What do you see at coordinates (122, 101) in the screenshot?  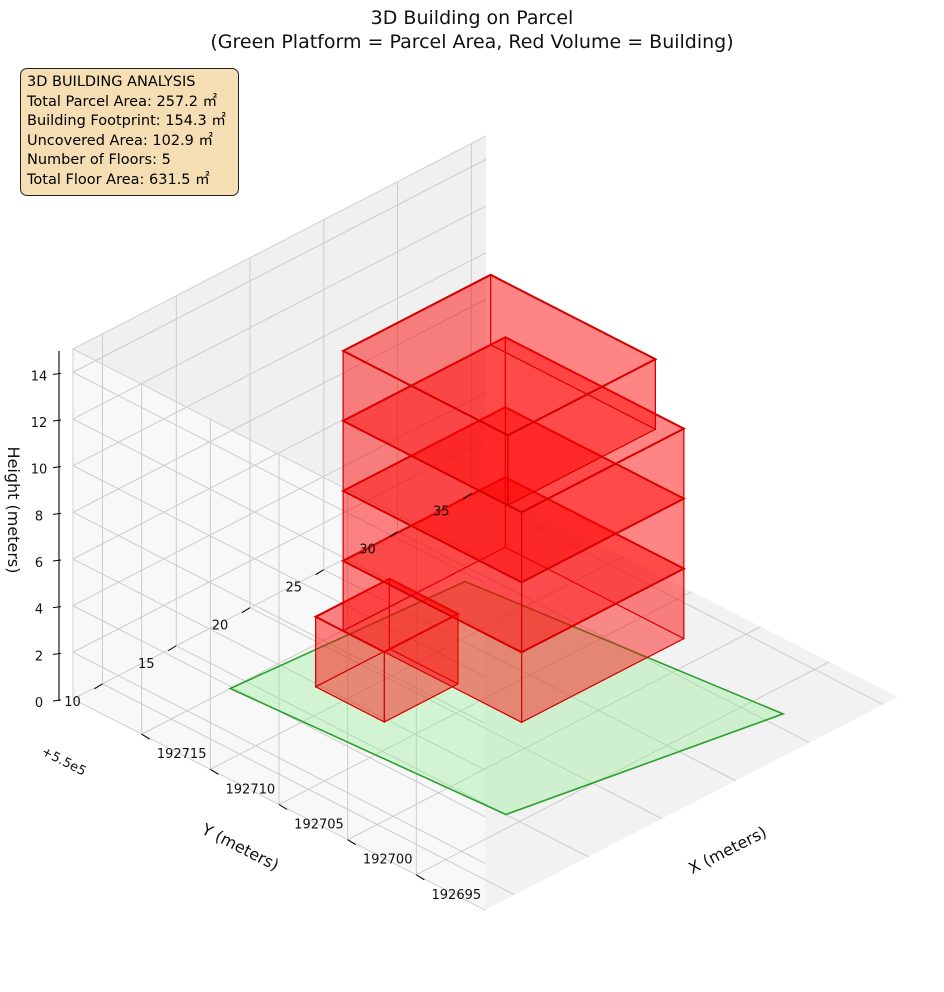 I see `stats-line-parcel-area: Total Parcel Area: 257.2 ㎡` at bounding box center [122, 101].